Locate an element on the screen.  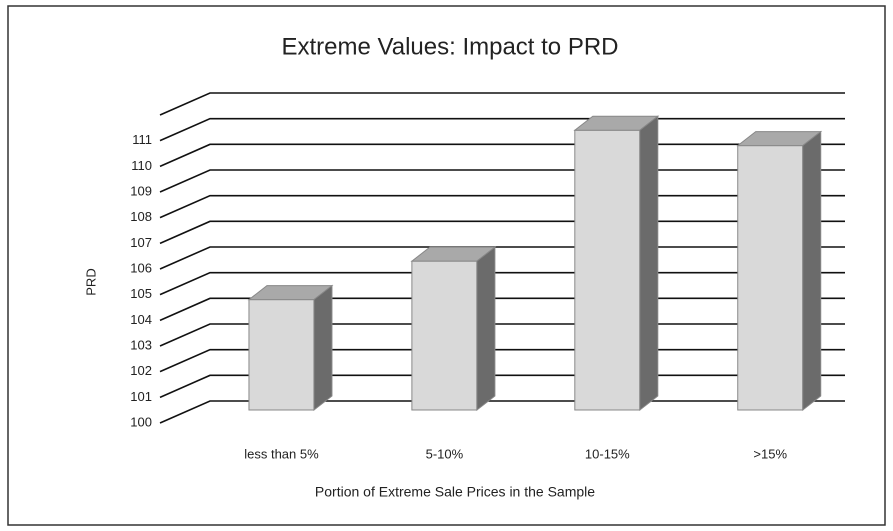
y-tick-label: 111 is located at coordinates (142, 139).